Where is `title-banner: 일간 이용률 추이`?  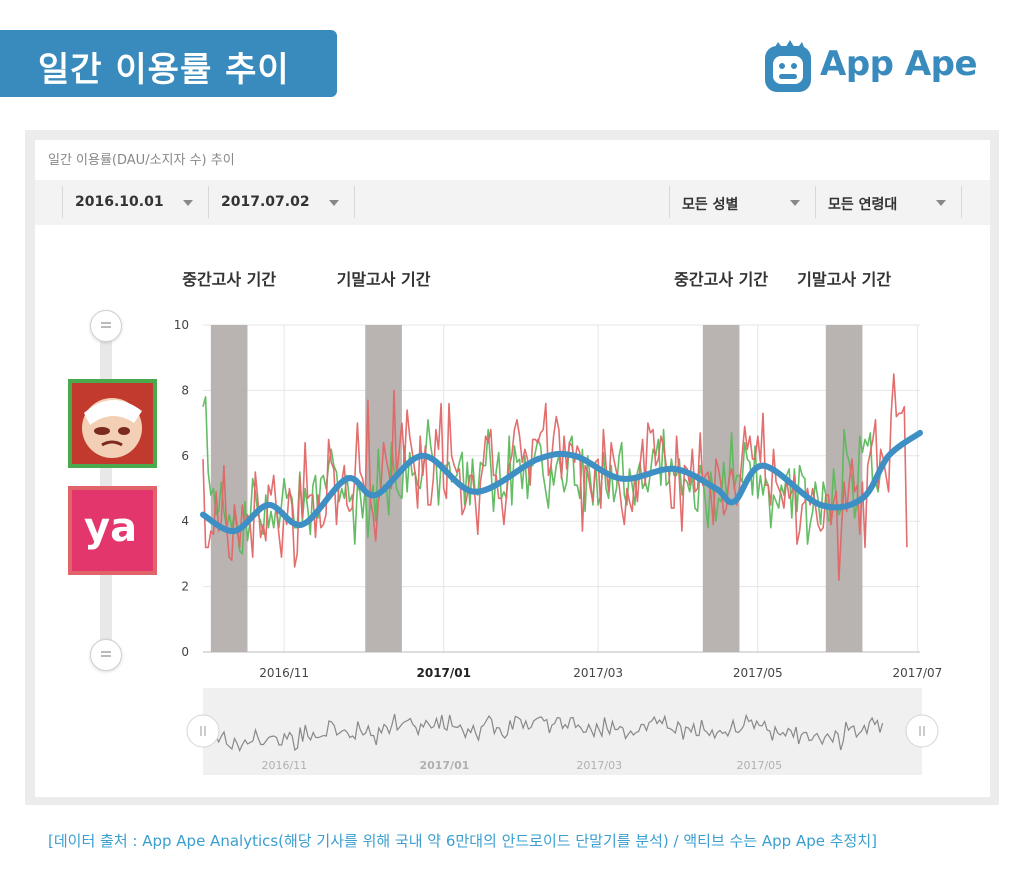
title-banner: 일간 이용률 추이 is located at coordinates (168, 63).